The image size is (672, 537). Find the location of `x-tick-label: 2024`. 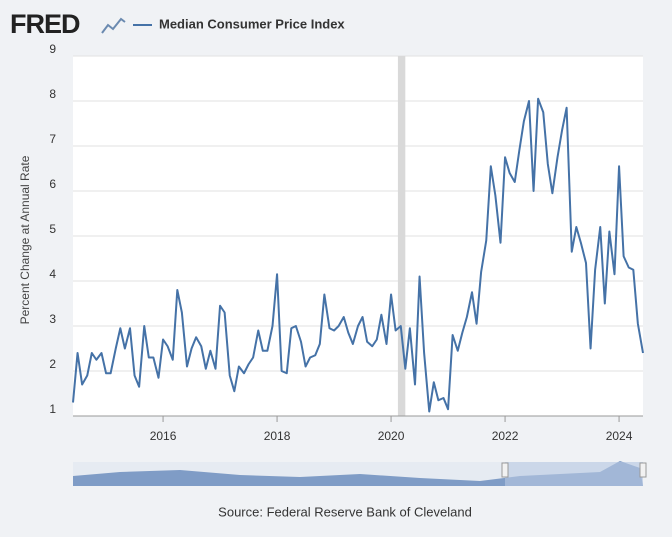

x-tick-label: 2024 is located at coordinates (619, 436).